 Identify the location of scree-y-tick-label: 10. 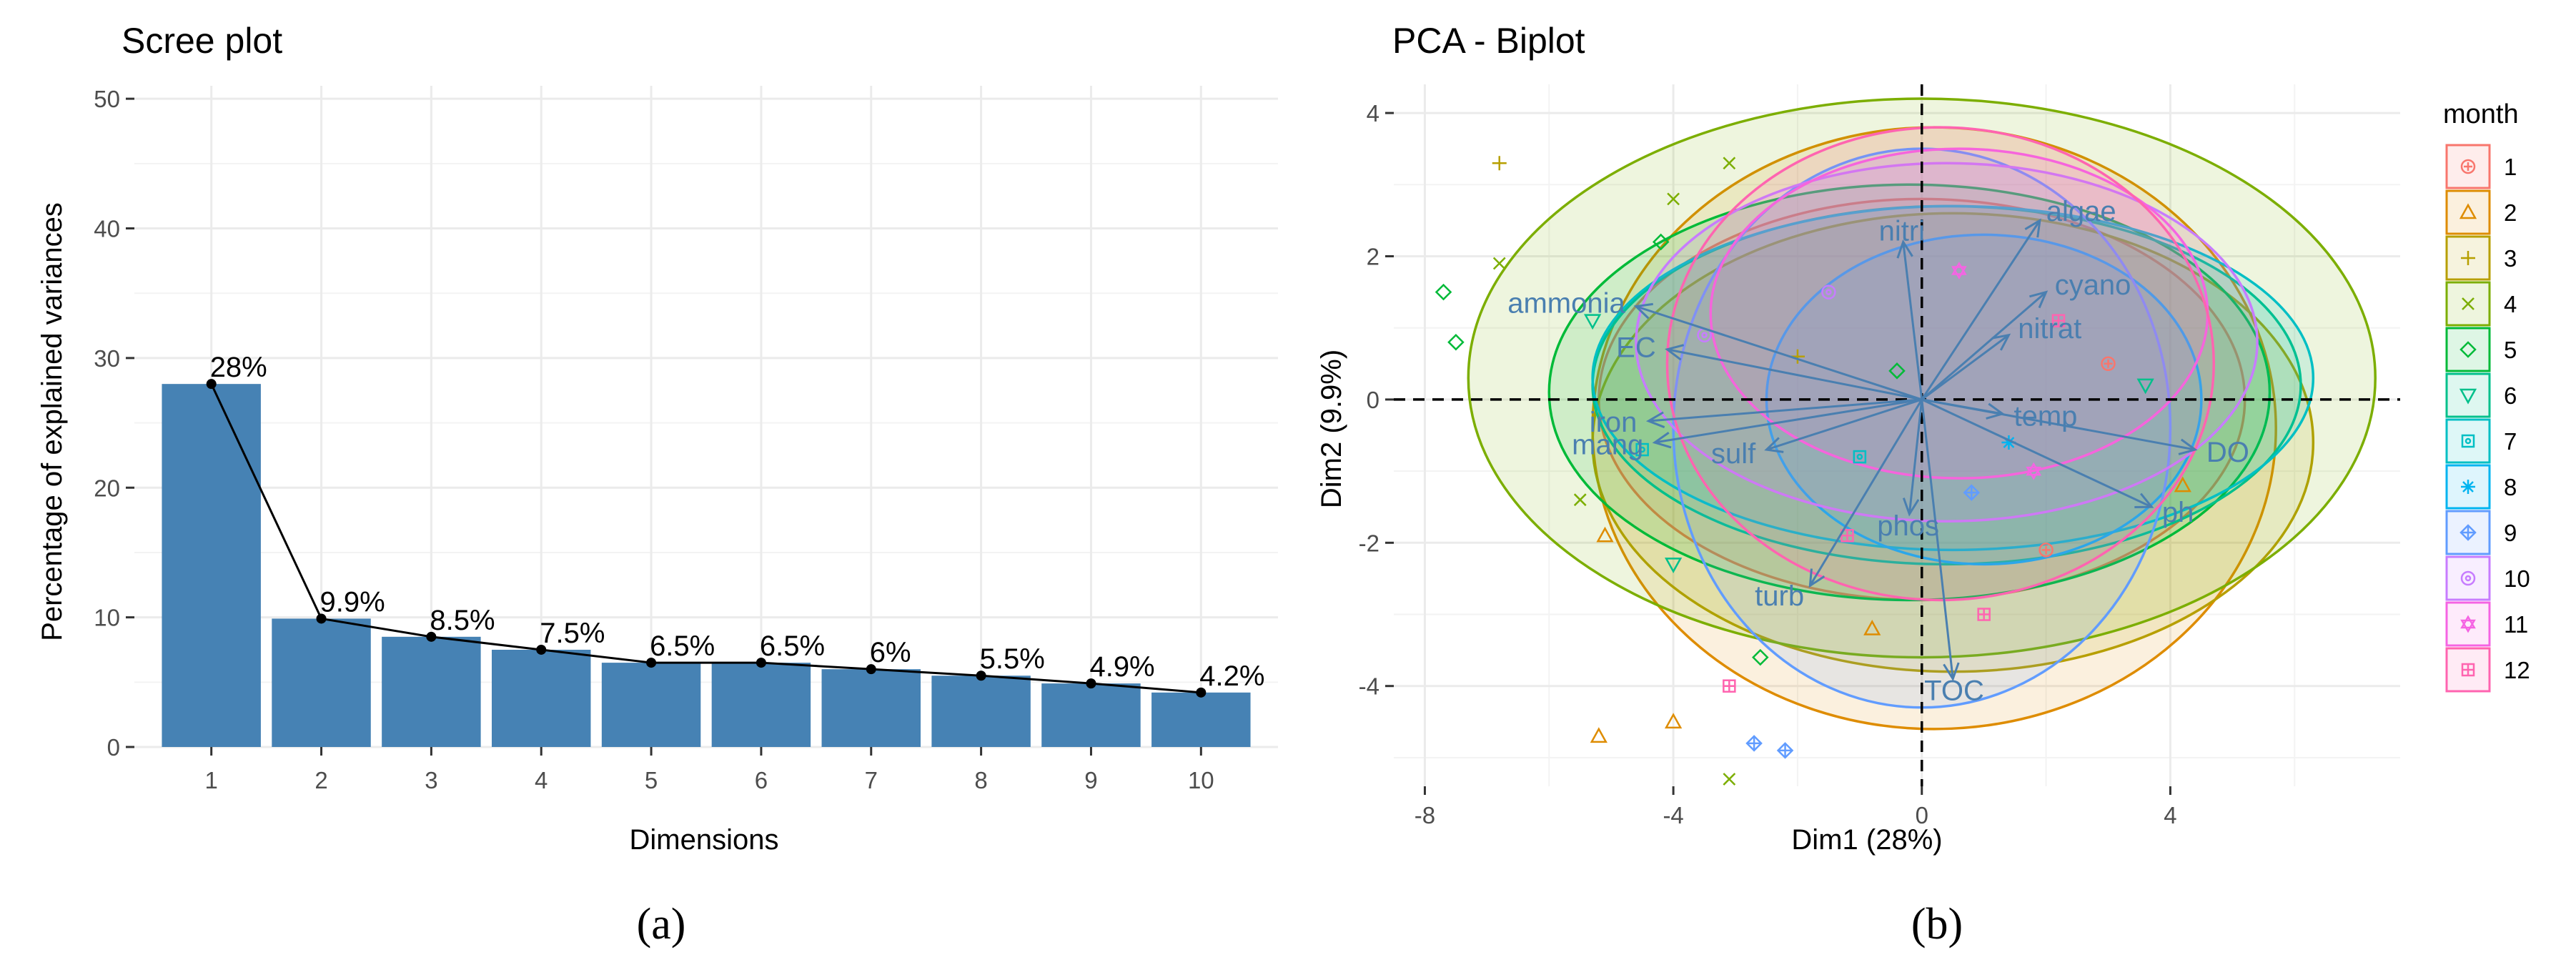
(107, 618).